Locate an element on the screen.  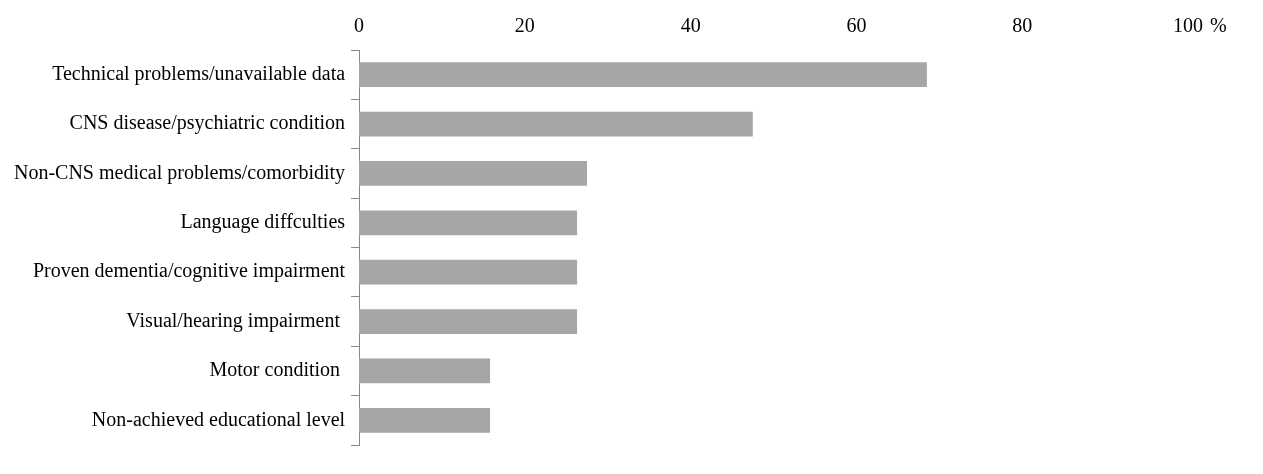
x-tick-label: 0 is located at coordinates (359, 25).